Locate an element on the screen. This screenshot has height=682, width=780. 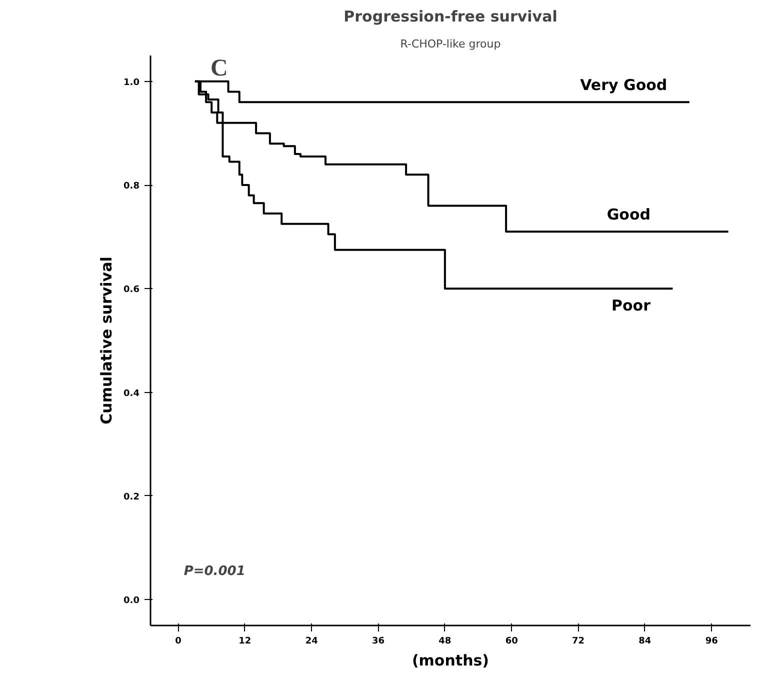
x-tick-label: 72 is located at coordinates (578, 641).